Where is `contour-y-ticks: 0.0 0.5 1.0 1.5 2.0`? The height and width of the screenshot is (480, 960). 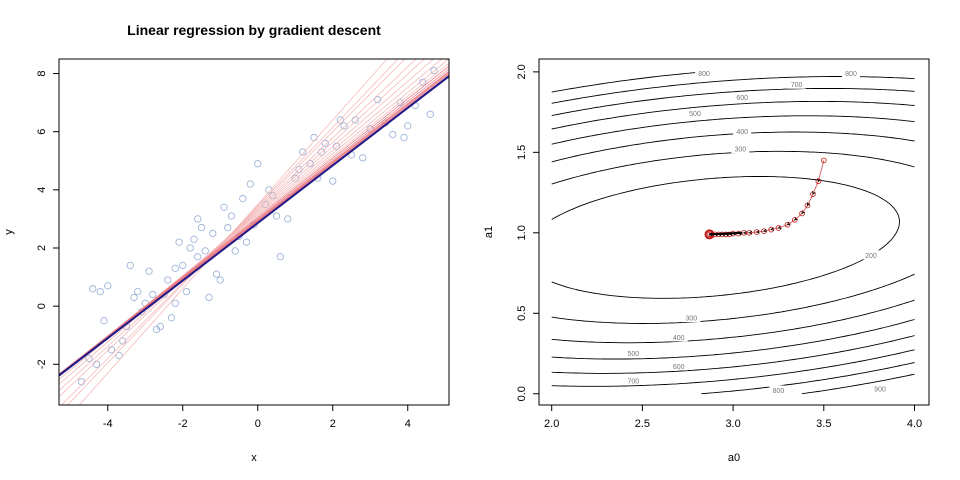
contour-y-ticks: 0.0 0.5 1.0 1.5 2.0 is located at coordinates (527, 232).